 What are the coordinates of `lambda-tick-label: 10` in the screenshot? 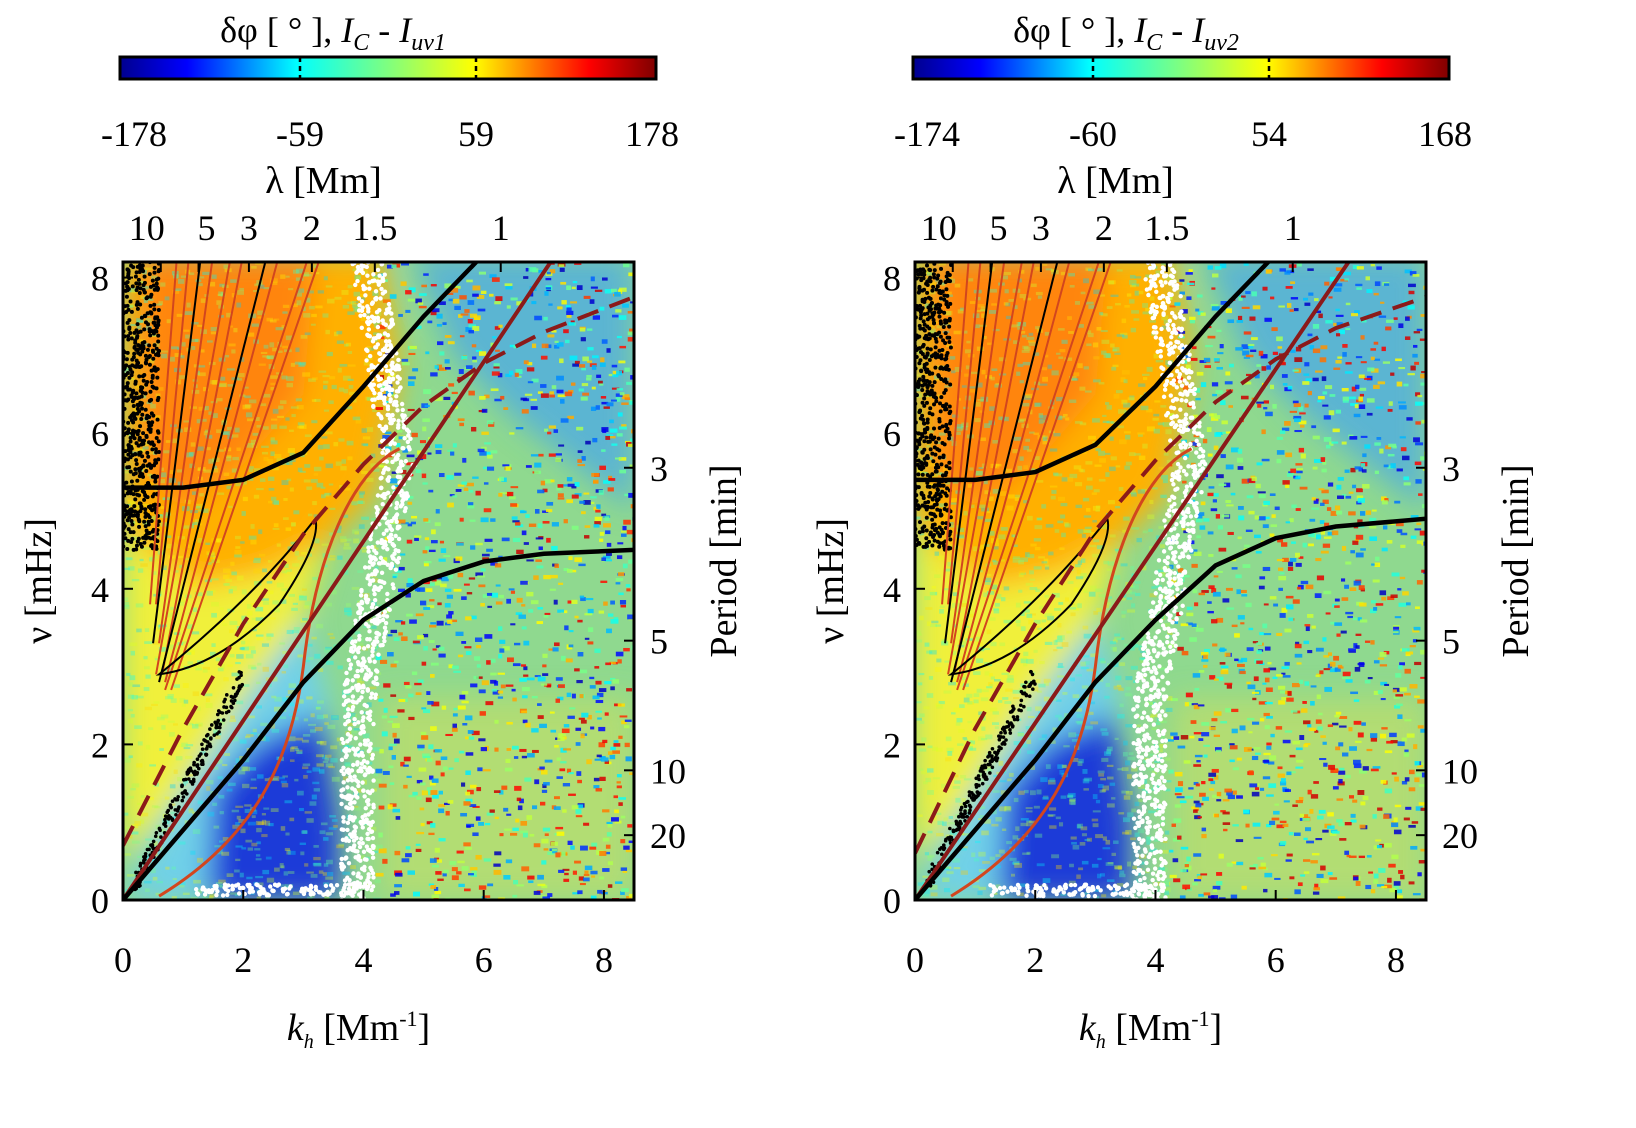 It's located at (147, 228).